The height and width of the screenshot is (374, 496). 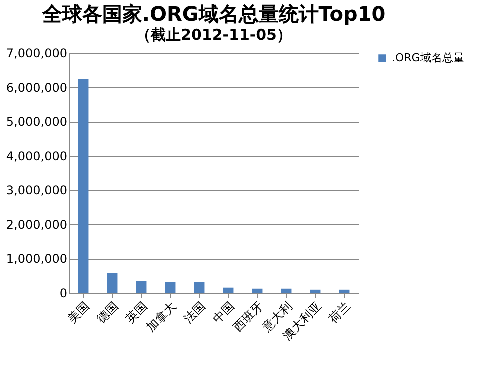 I want to click on chart-subtitle: （截止2012-11-05）, so click(x=214, y=35).